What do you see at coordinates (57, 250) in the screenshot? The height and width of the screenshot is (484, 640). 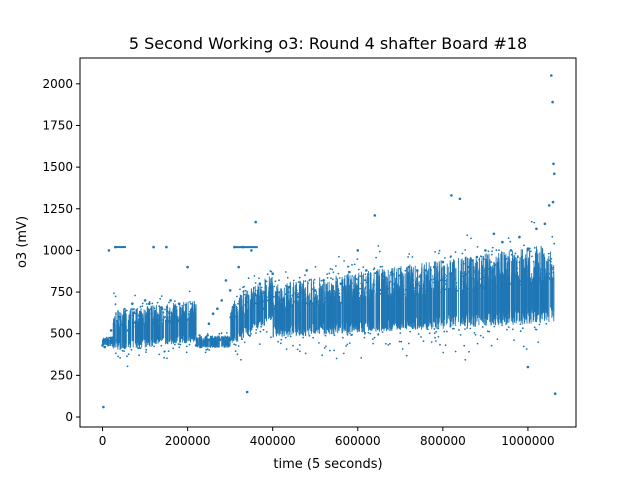 I see `y-tick-label: 1000` at bounding box center [57, 250].